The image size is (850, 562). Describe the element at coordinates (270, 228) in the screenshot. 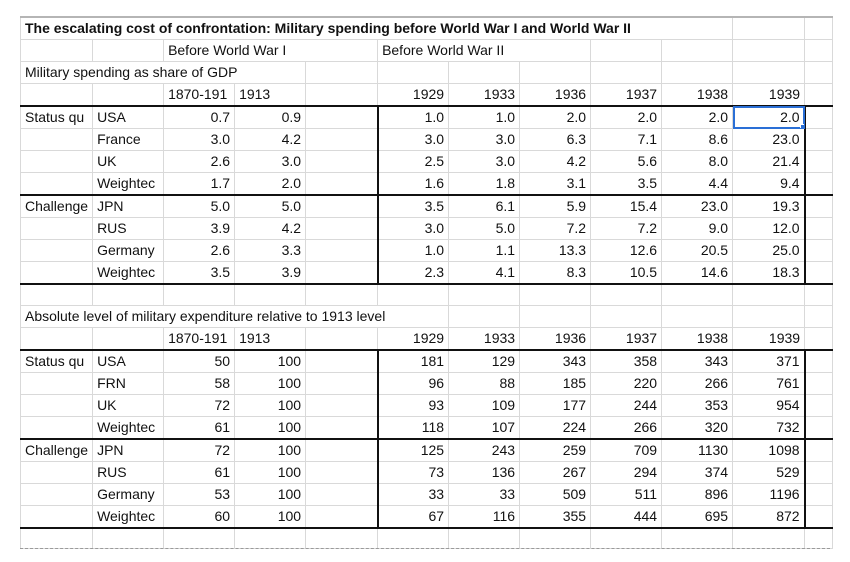

I see `value-cell: 4.2` at that location.